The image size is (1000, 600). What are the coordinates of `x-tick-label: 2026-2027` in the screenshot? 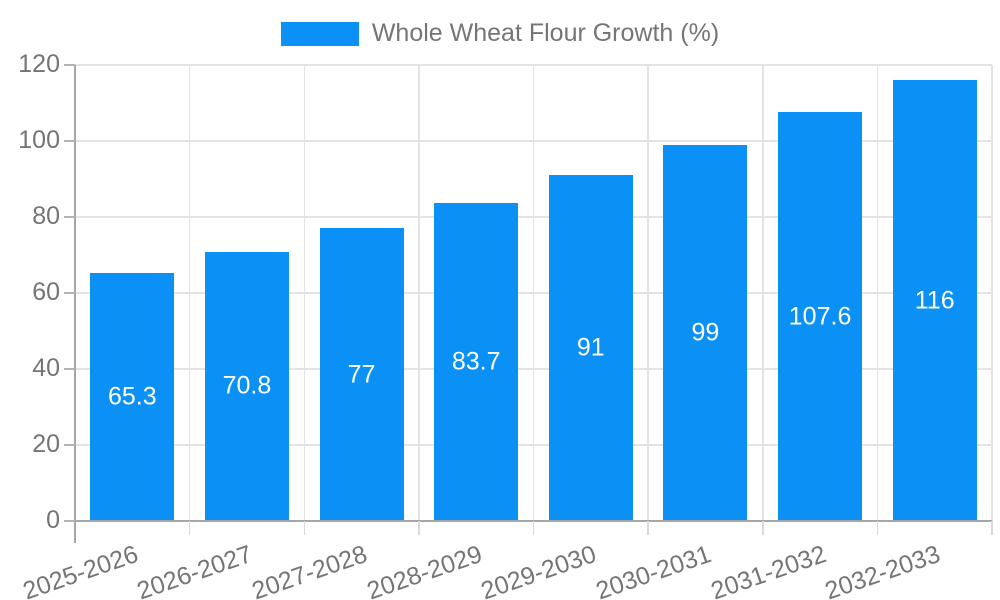 It's located at (195, 570).